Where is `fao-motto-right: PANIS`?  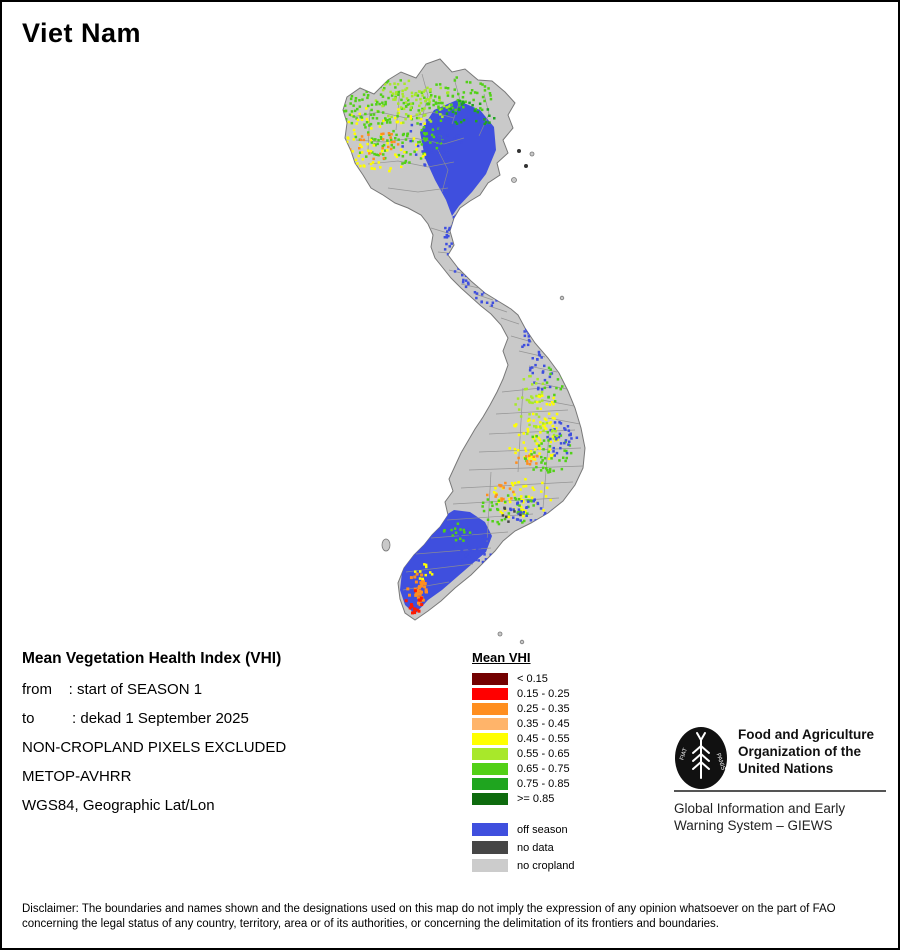
fao-motto-right: PANIS is located at coordinates (720, 762).